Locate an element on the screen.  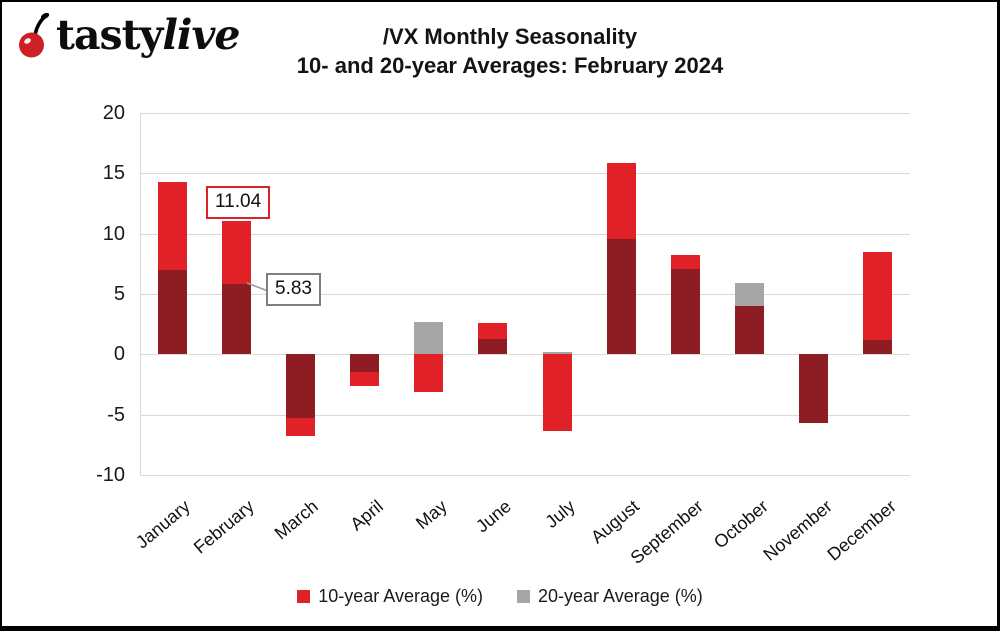
bar-october-overlap is located at coordinates (750, 330).